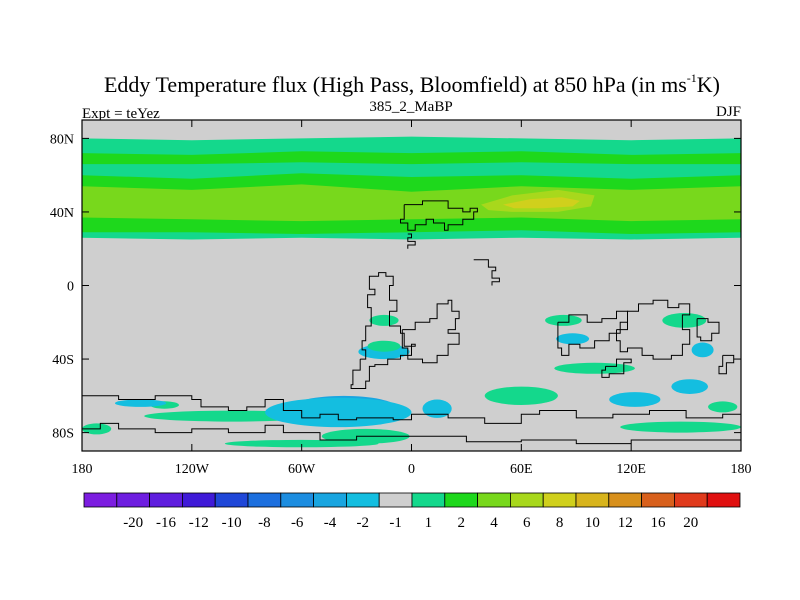  What do you see at coordinates (297, 523) in the screenshot?
I see `colorbar-label-5: -6` at bounding box center [297, 523].